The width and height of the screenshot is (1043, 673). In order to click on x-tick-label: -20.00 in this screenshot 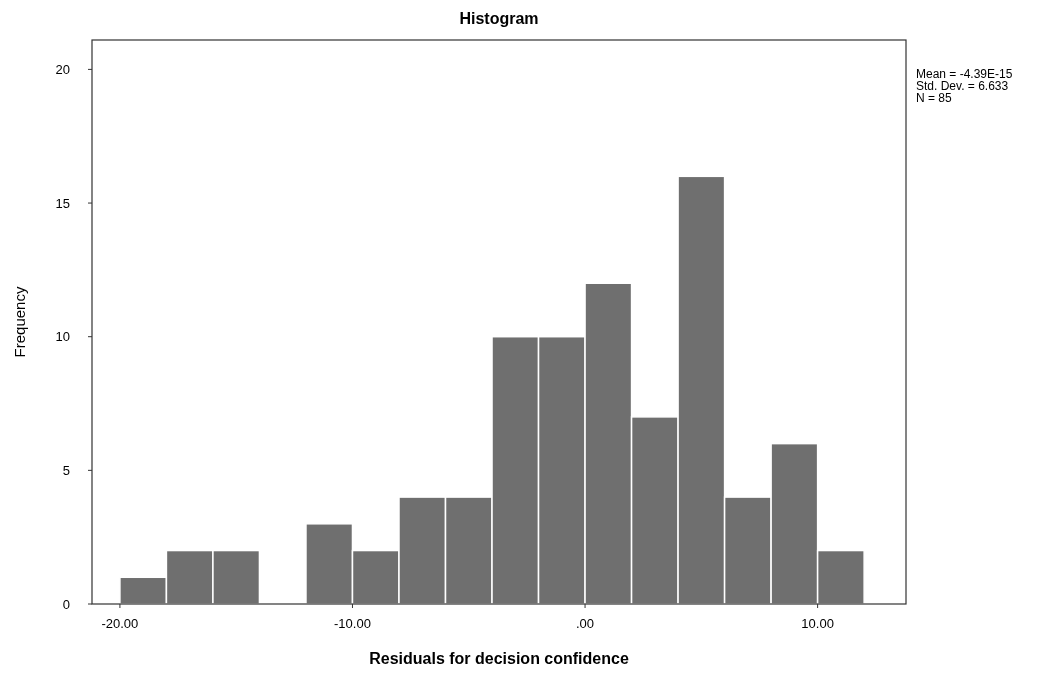, I will do `click(120, 623)`.